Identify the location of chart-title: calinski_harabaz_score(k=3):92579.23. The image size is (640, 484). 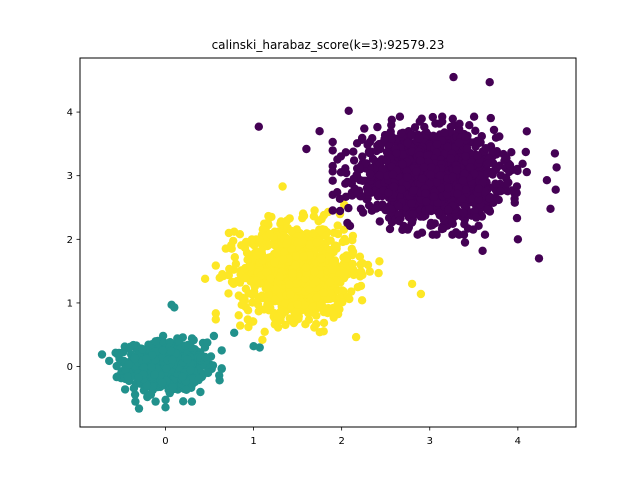
(328, 45).